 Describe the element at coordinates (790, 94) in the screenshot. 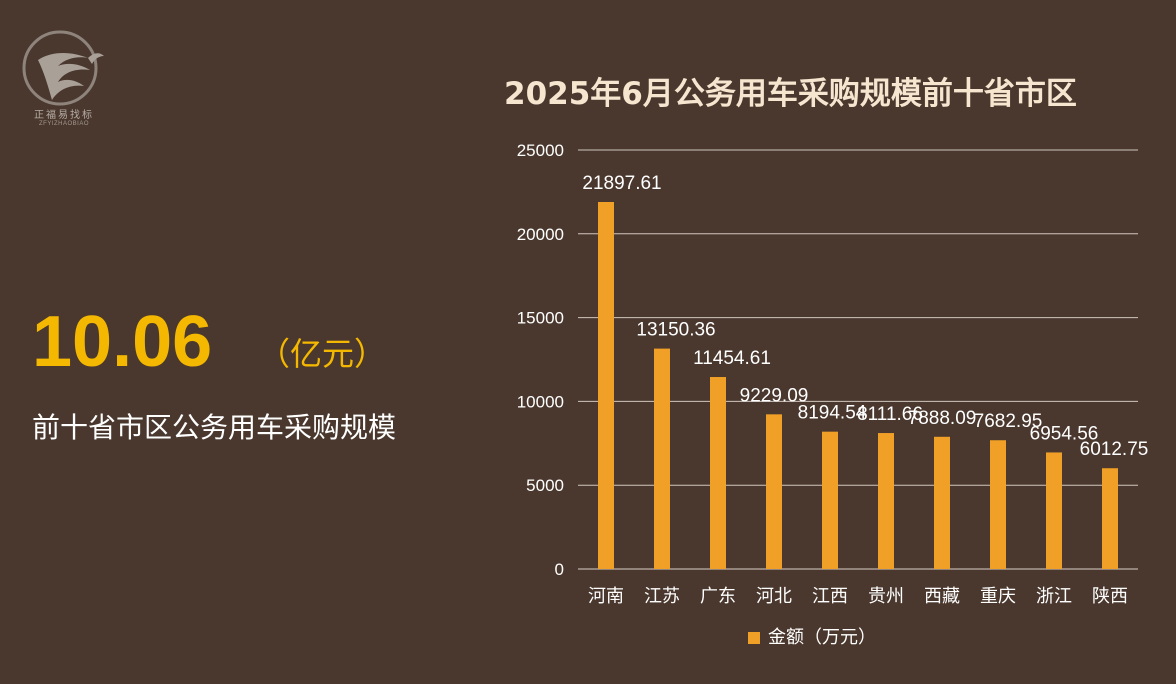

I see `chart-title: 2025年6月公务用车采购规模前十省市区` at that location.